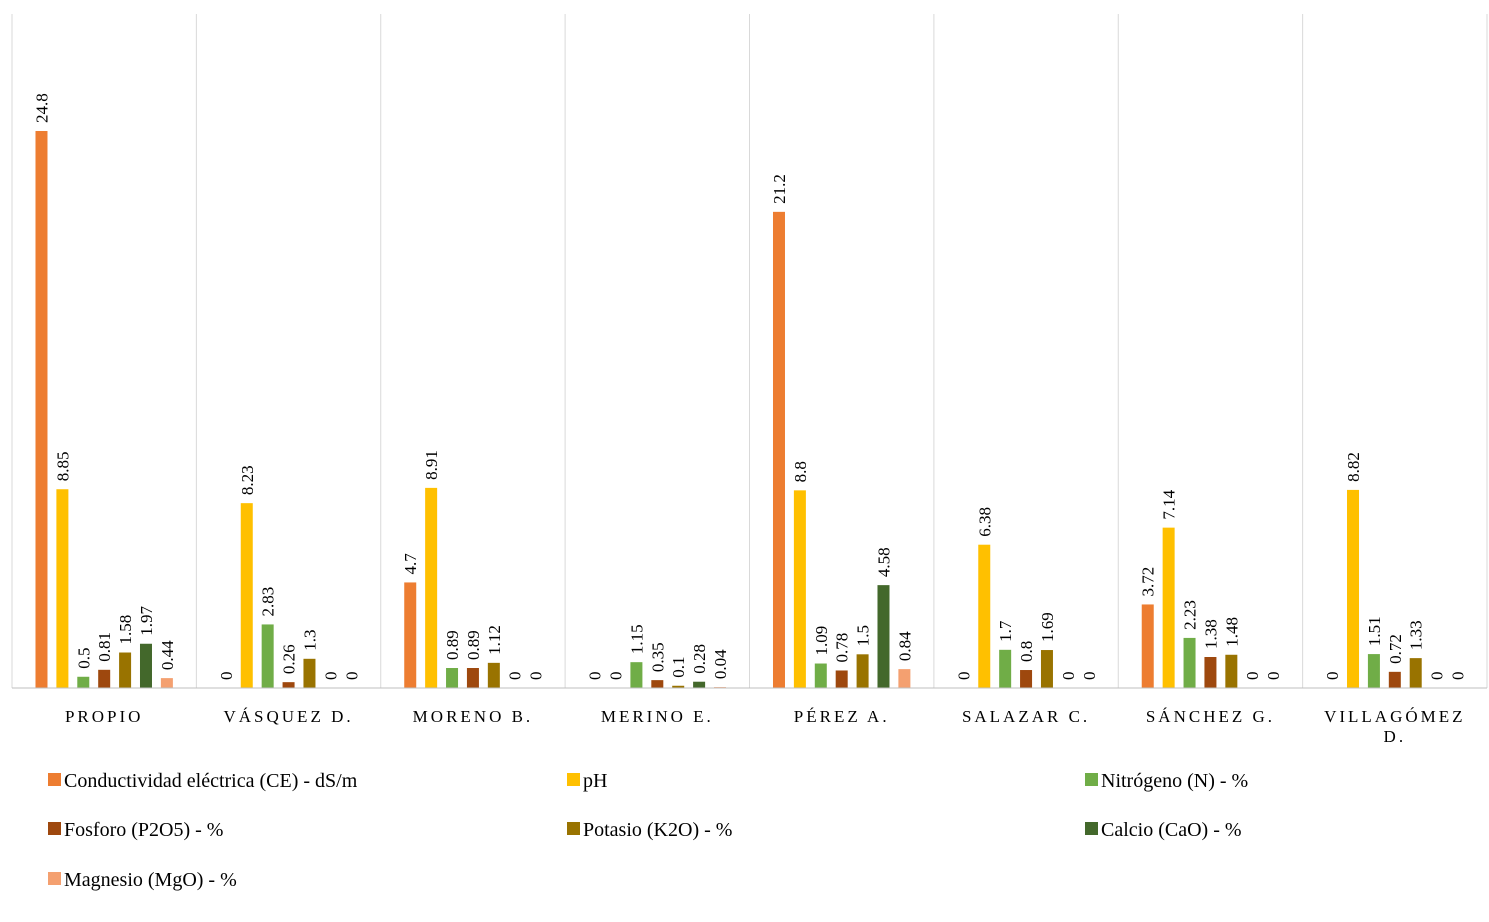 This screenshot has width=1489, height=922. I want to click on data-label: 1.97, so click(146, 621).